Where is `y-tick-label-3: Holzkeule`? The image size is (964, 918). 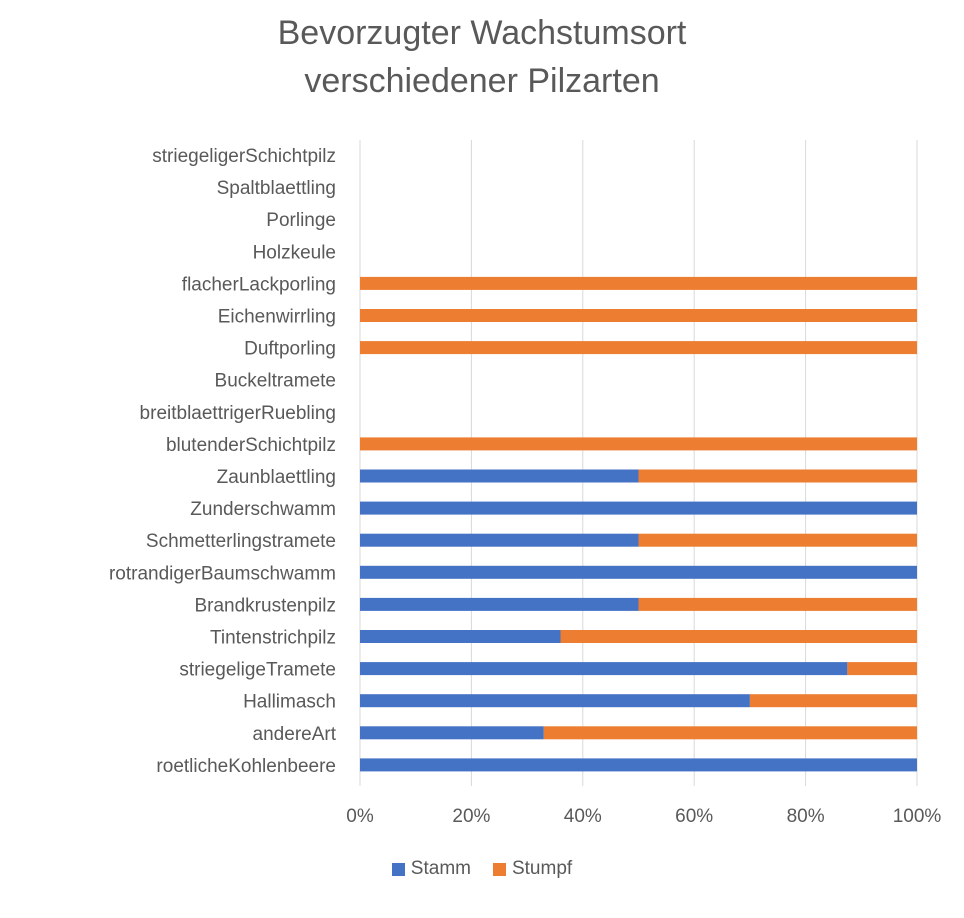
y-tick-label-3: Holzkeule is located at coordinates (294, 252).